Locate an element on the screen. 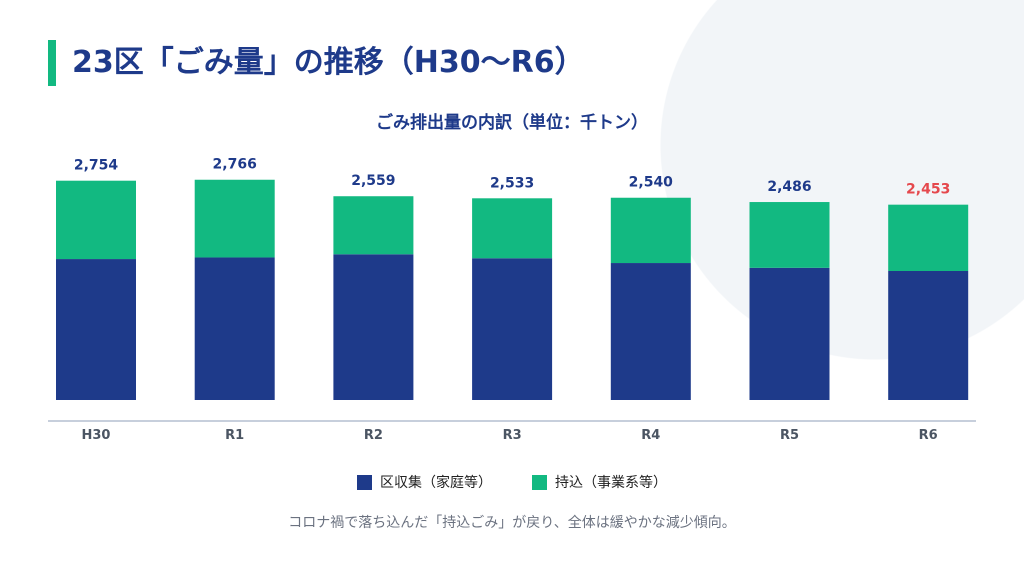 Image resolution: width=1024 pixels, height=576 pixels. legend: 区収集（家庭等） 持込（事業系等） is located at coordinates (512, 482).